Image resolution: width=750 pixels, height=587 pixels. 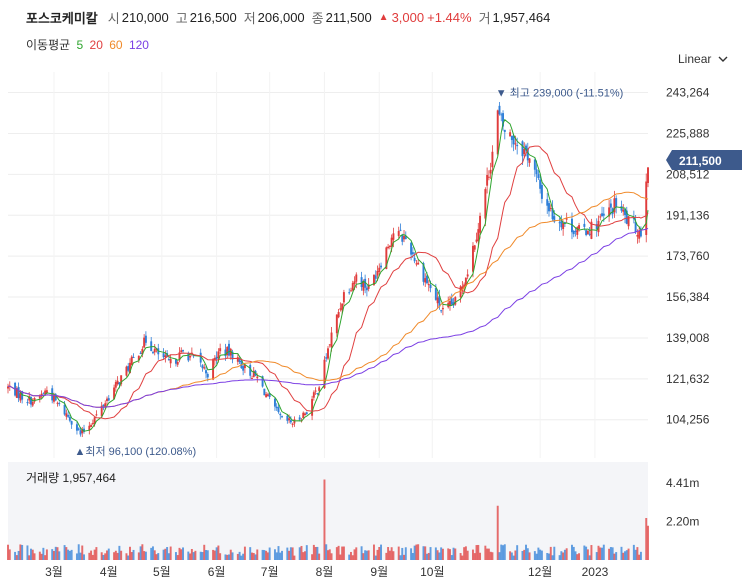 What do you see at coordinates (116, 45) in the screenshot?
I see `ma-legend-item-60: 60` at bounding box center [116, 45].